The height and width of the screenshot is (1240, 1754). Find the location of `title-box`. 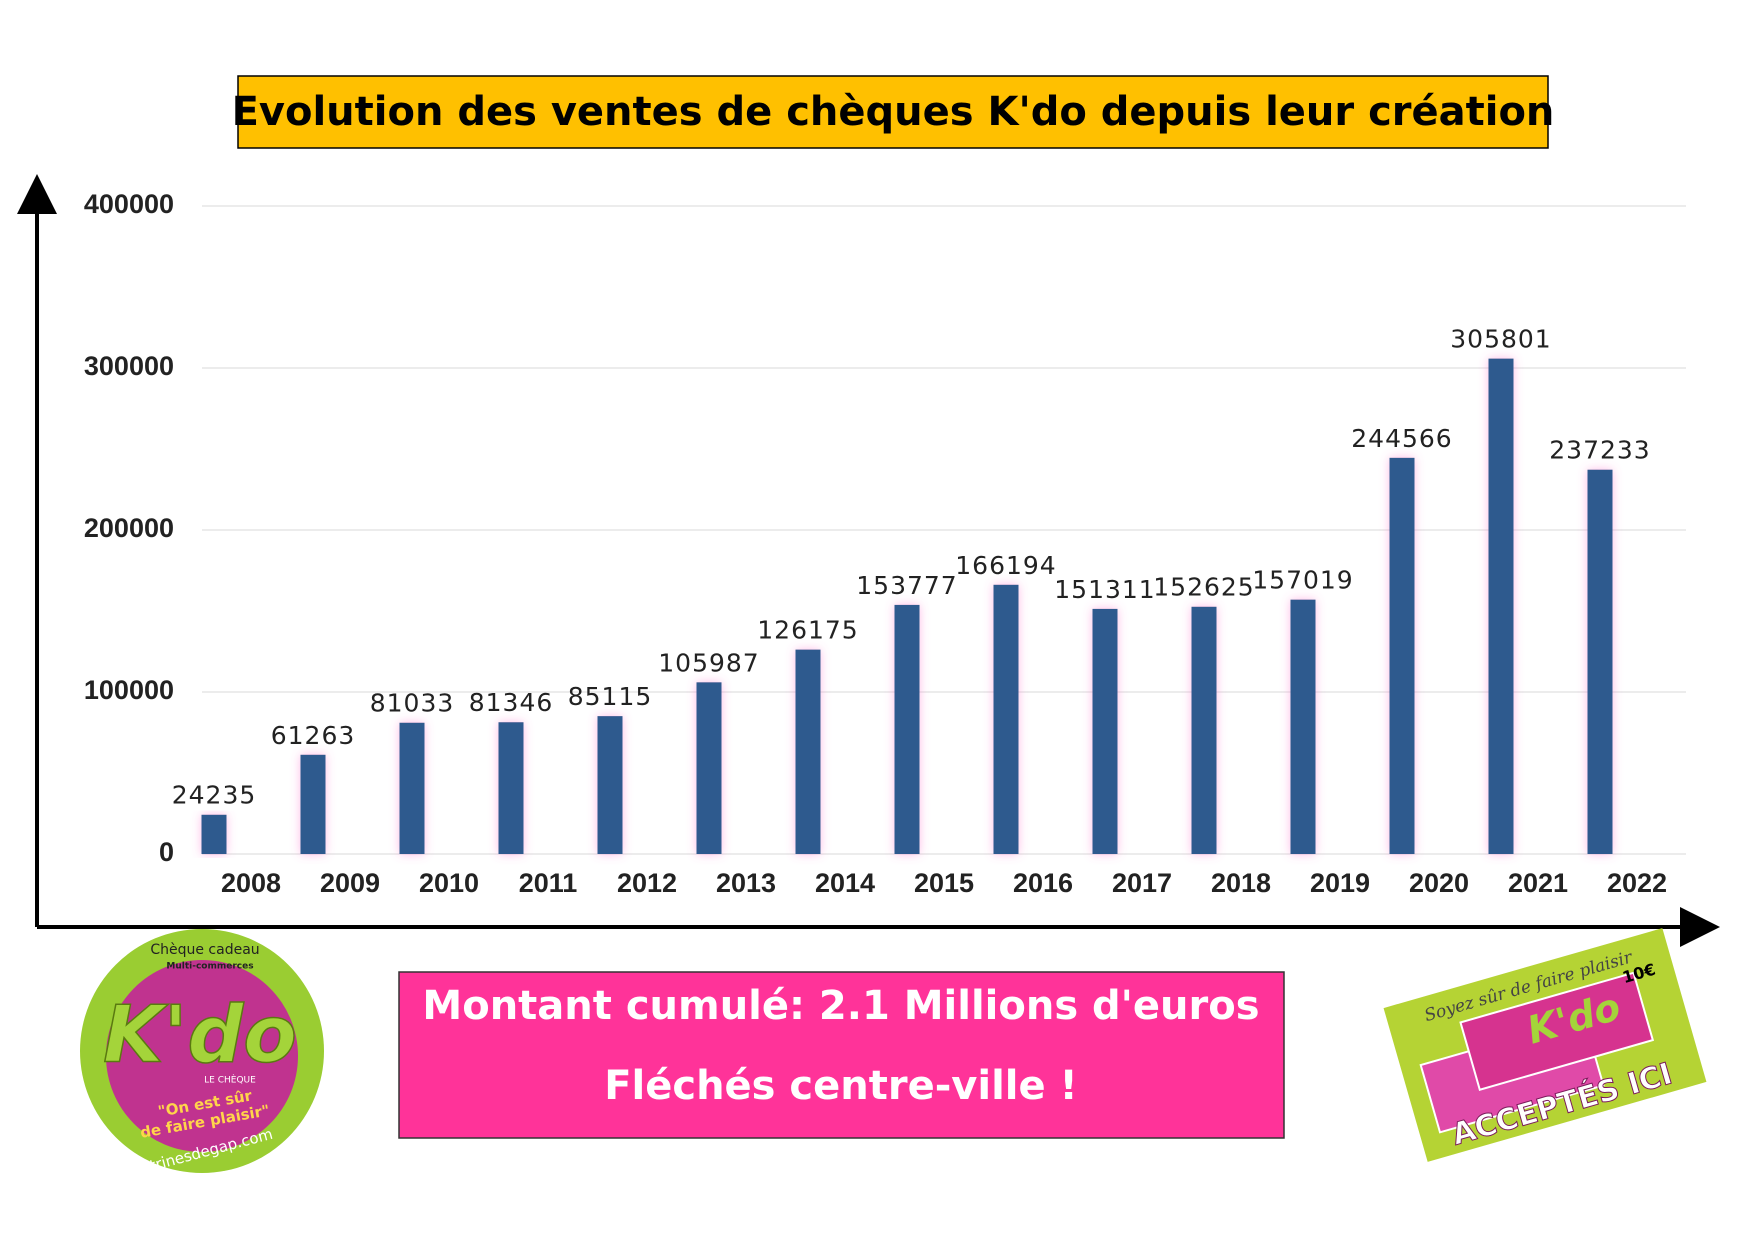

title-box is located at coordinates (893, 112).